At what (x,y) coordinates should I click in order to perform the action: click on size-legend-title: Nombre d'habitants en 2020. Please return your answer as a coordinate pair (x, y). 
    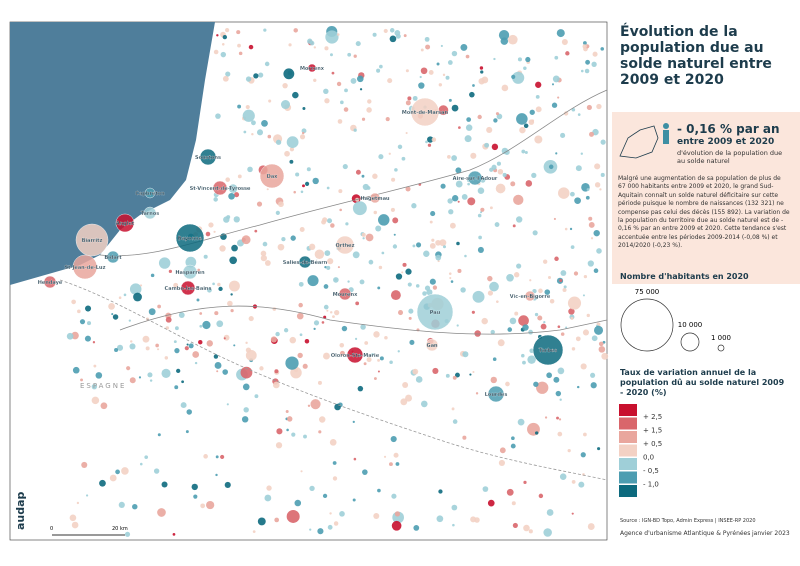
    Looking at the image, I should click on (684, 276).